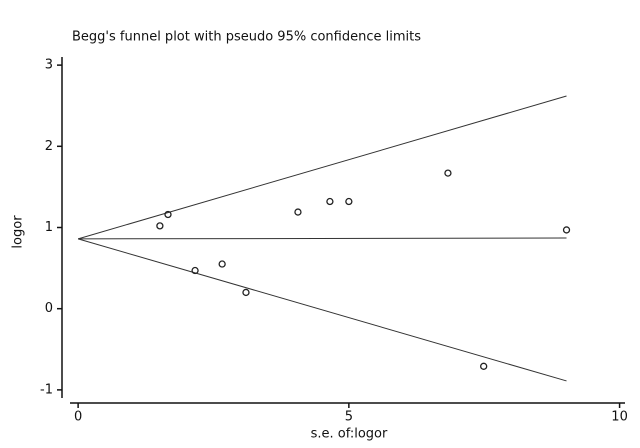 This screenshot has width=640, height=448. I want to click on x-tick-label: 0, so click(78, 417).